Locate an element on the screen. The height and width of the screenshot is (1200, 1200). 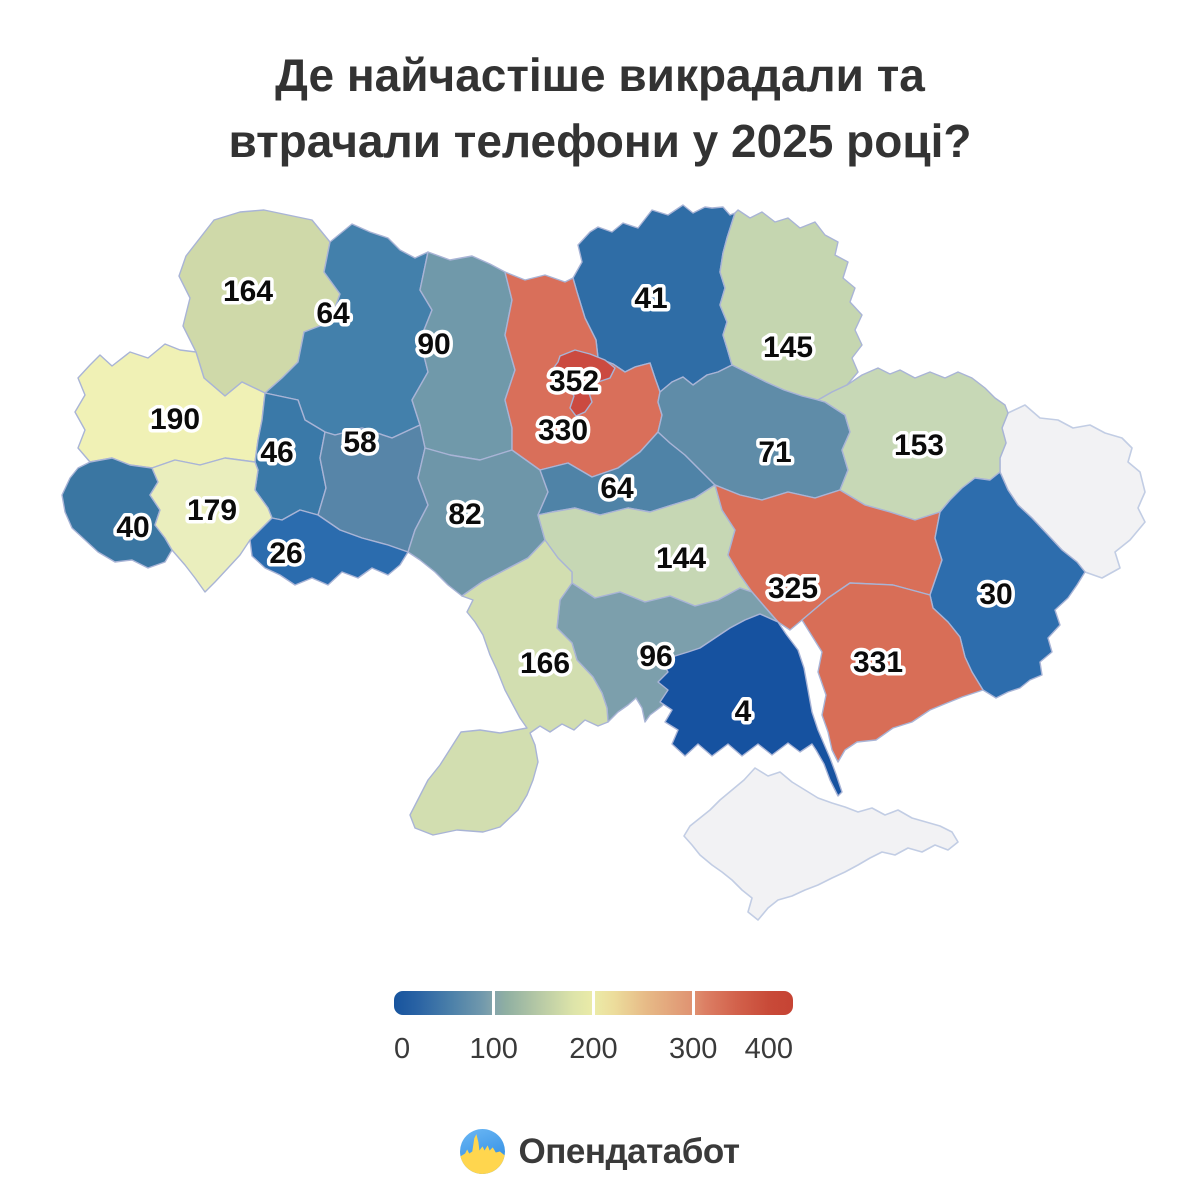
opendatabot-logo: Опендатабот is located at coordinates (600, 1151).